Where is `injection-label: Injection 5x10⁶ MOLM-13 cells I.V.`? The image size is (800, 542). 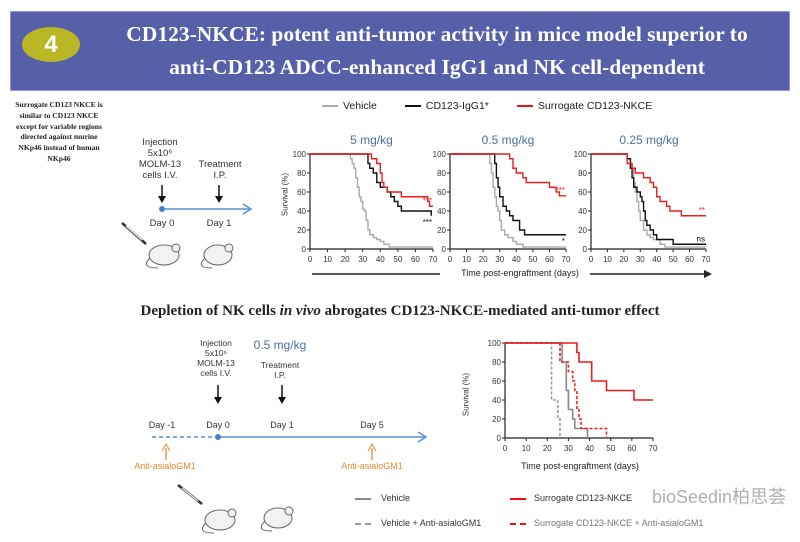 injection-label: Injection 5x10⁶ MOLM-13 cells I.V. is located at coordinates (216, 358).